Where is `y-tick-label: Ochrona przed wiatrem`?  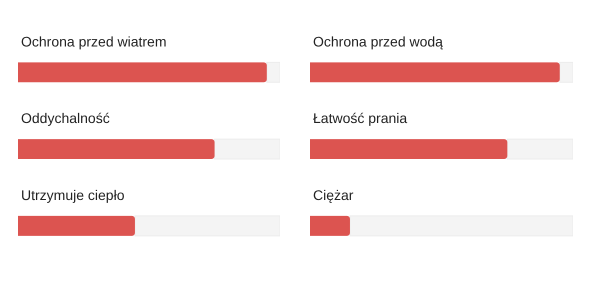 y-tick-label: Ochrona przed wiatrem is located at coordinates (94, 41).